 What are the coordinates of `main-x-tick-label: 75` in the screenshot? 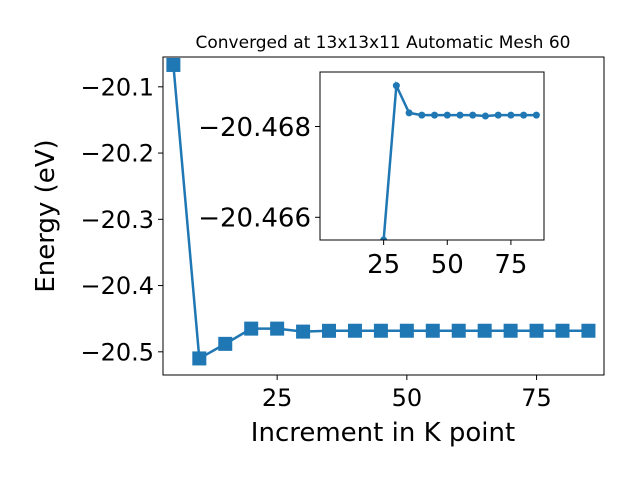 It's located at (536, 398).